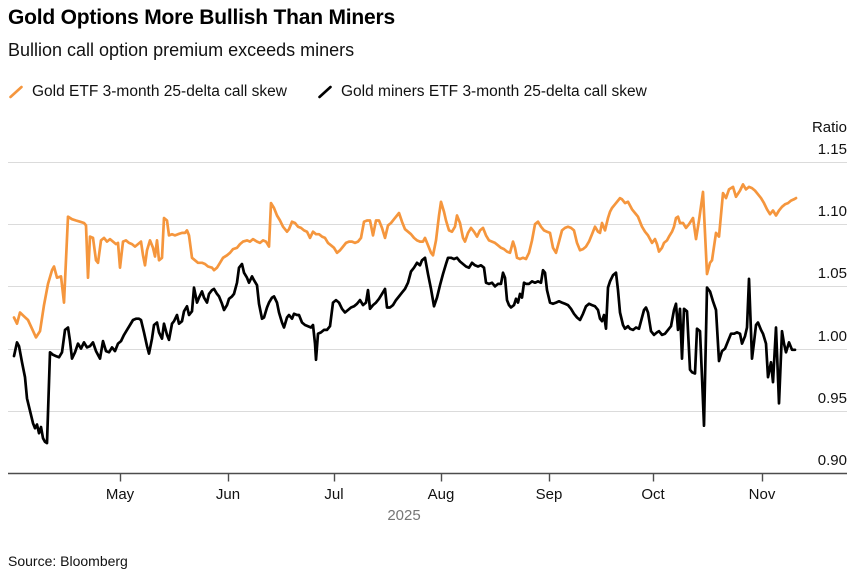 Image resolution: width=861 pixels, height=578 pixels. What do you see at coordinates (201, 17) in the screenshot?
I see `chart-title: Gold Options More Bullish Than Miners` at bounding box center [201, 17].